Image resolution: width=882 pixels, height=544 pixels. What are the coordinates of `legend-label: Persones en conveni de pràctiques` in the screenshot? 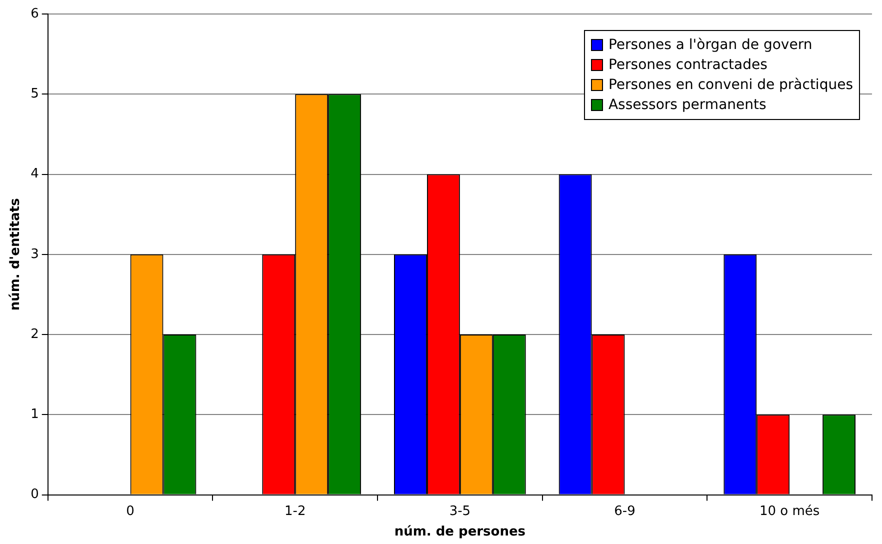 It's located at (730, 85).